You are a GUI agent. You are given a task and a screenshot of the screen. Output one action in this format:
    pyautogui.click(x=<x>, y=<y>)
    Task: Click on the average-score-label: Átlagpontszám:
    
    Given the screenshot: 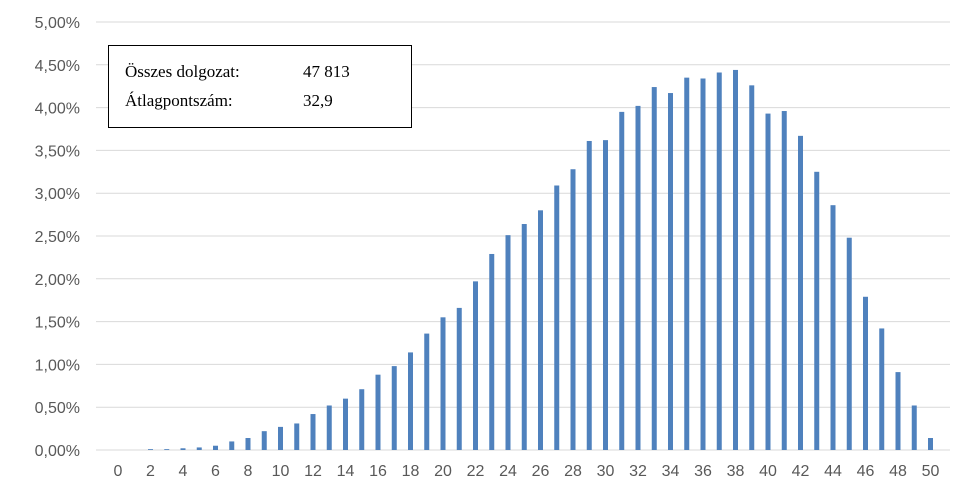 What is the action you would take?
    pyautogui.click(x=179, y=100)
    